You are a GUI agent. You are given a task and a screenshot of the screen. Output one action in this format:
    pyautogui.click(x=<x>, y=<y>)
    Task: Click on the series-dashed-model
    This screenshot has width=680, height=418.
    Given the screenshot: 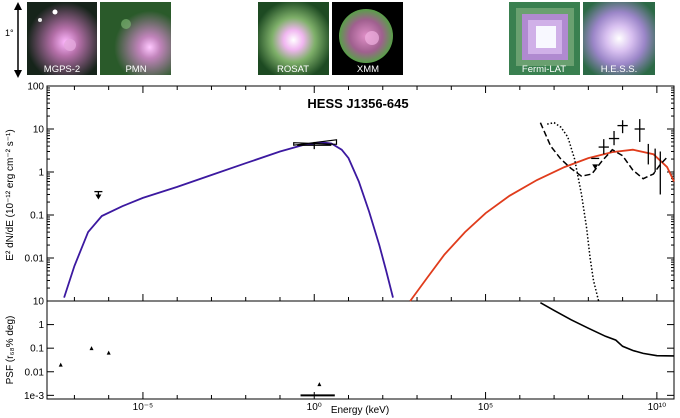 What is the action you would take?
    pyautogui.click(x=603, y=151)
    